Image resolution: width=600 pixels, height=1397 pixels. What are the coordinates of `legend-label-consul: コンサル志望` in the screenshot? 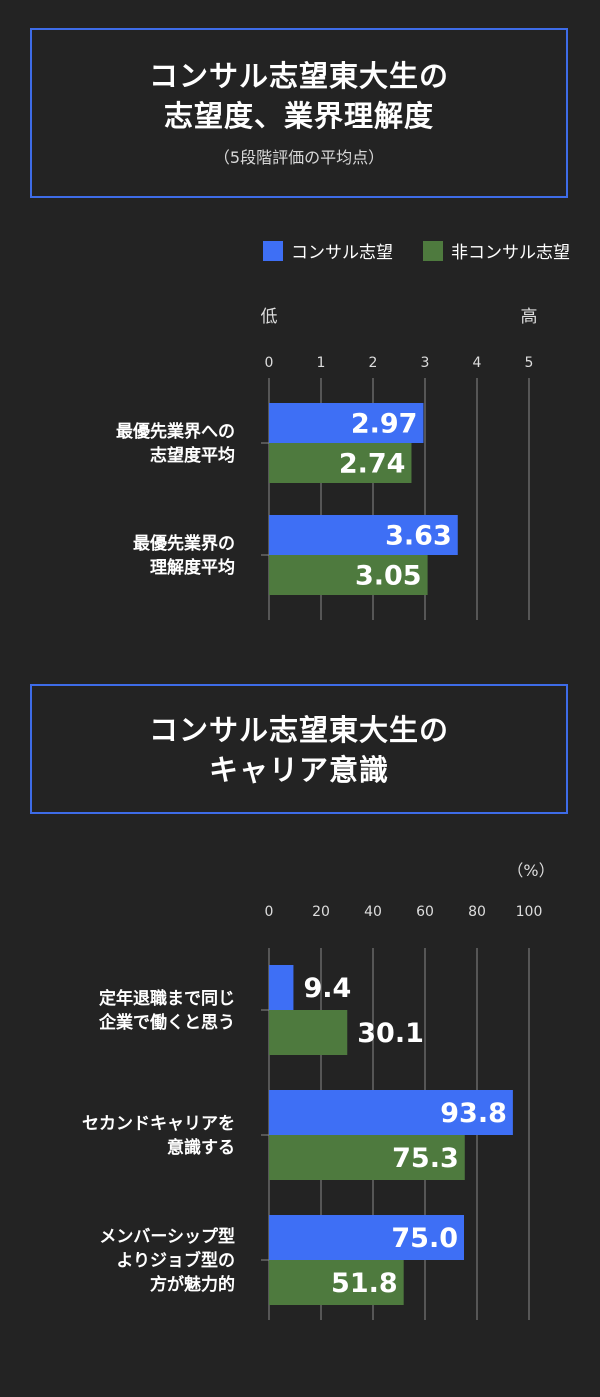 It's located at (342, 253).